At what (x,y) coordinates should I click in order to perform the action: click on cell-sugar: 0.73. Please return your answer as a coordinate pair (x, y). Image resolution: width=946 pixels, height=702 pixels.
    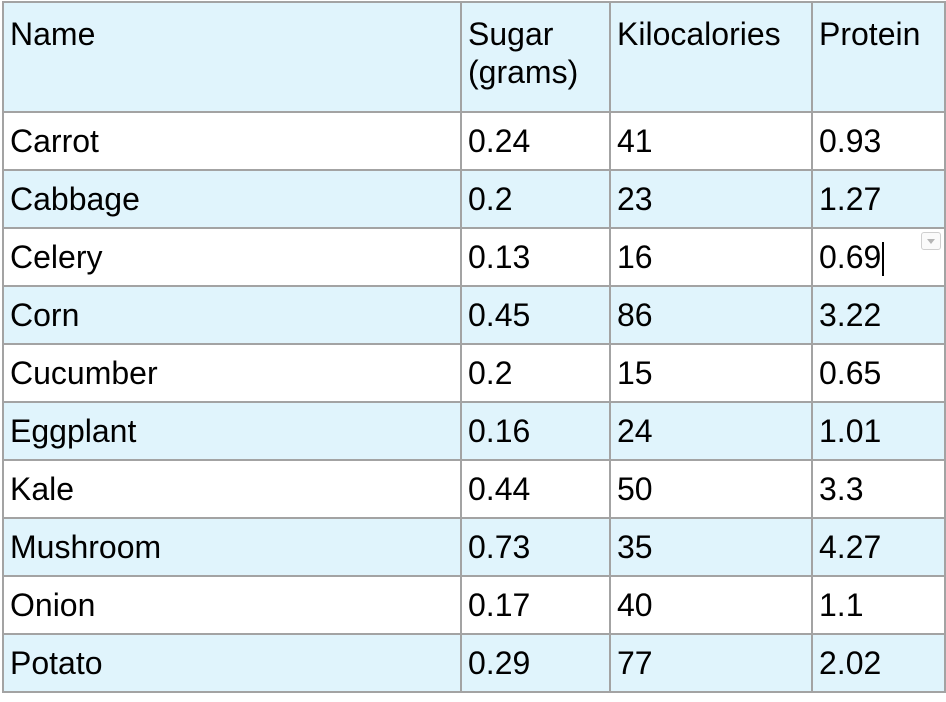
    Looking at the image, I should click on (535, 547).